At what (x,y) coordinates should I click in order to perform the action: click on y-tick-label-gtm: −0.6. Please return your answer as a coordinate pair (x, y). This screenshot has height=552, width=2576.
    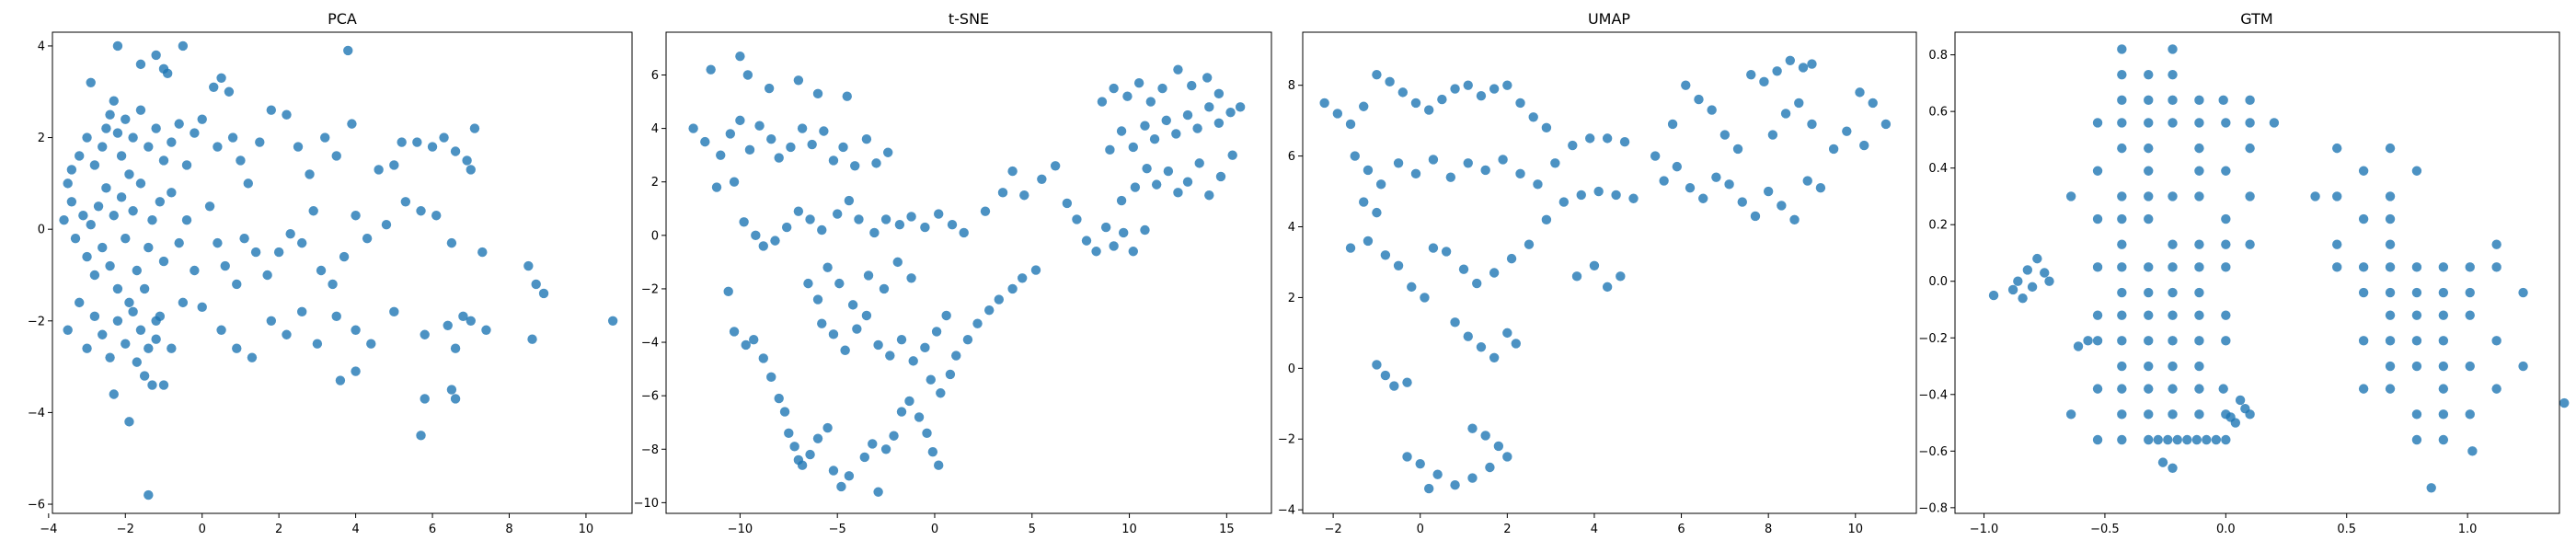
    Looking at the image, I should click on (1933, 452).